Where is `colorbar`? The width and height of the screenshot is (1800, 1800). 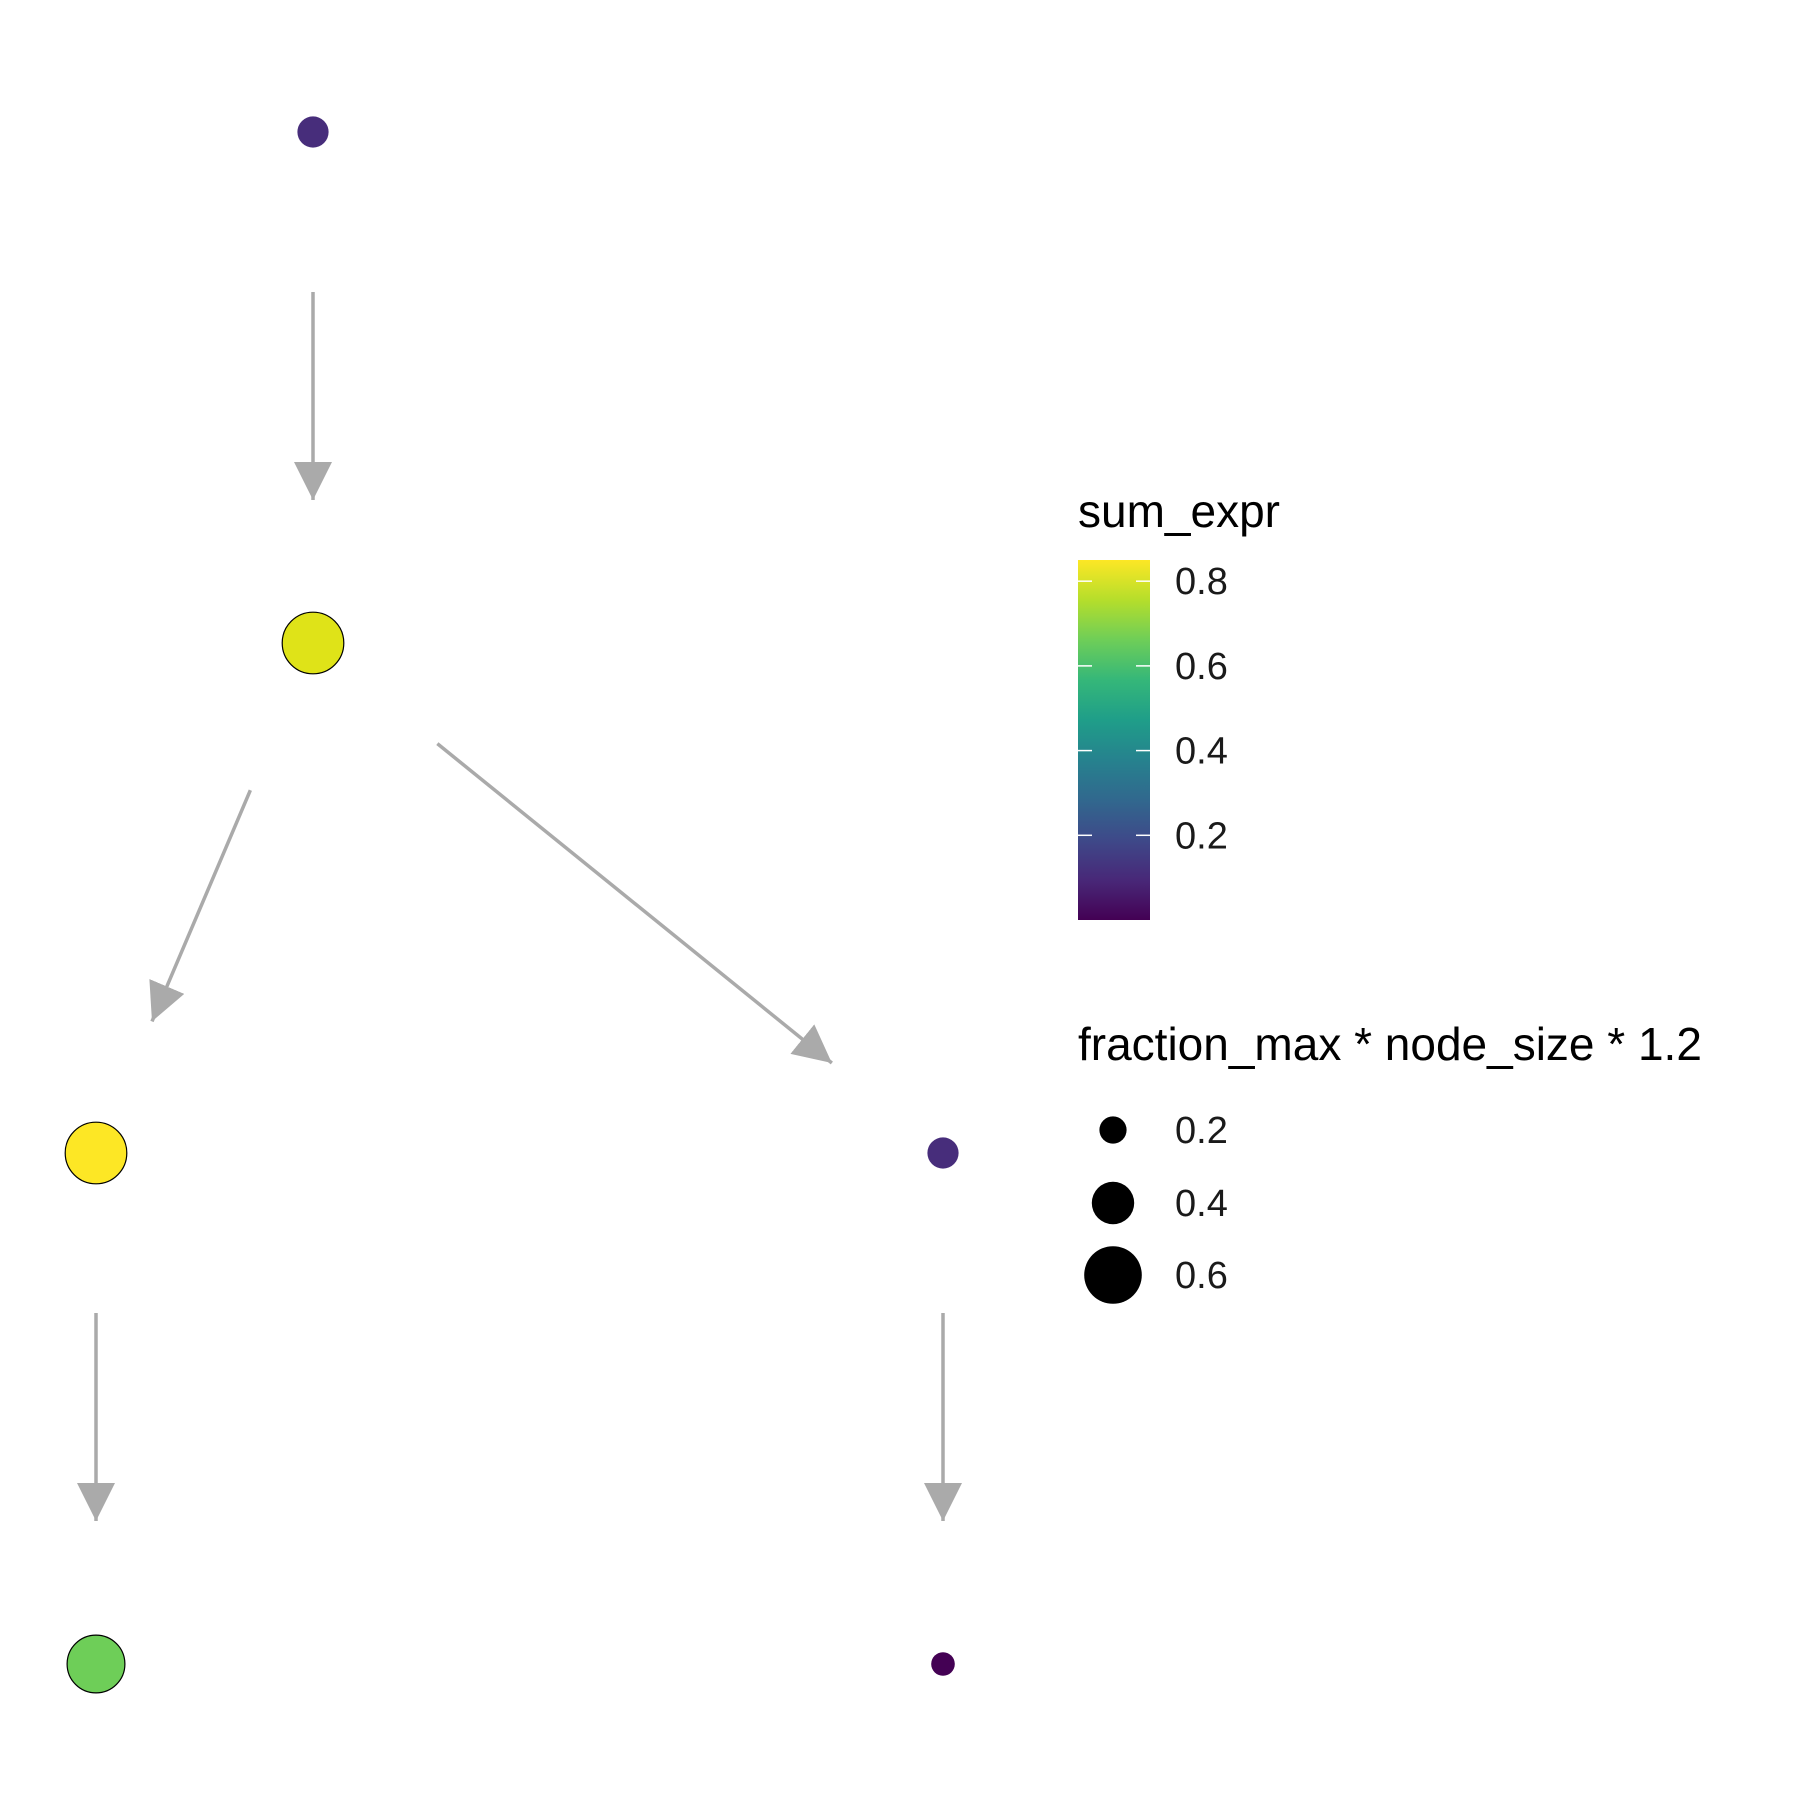 colorbar is located at coordinates (1114, 740).